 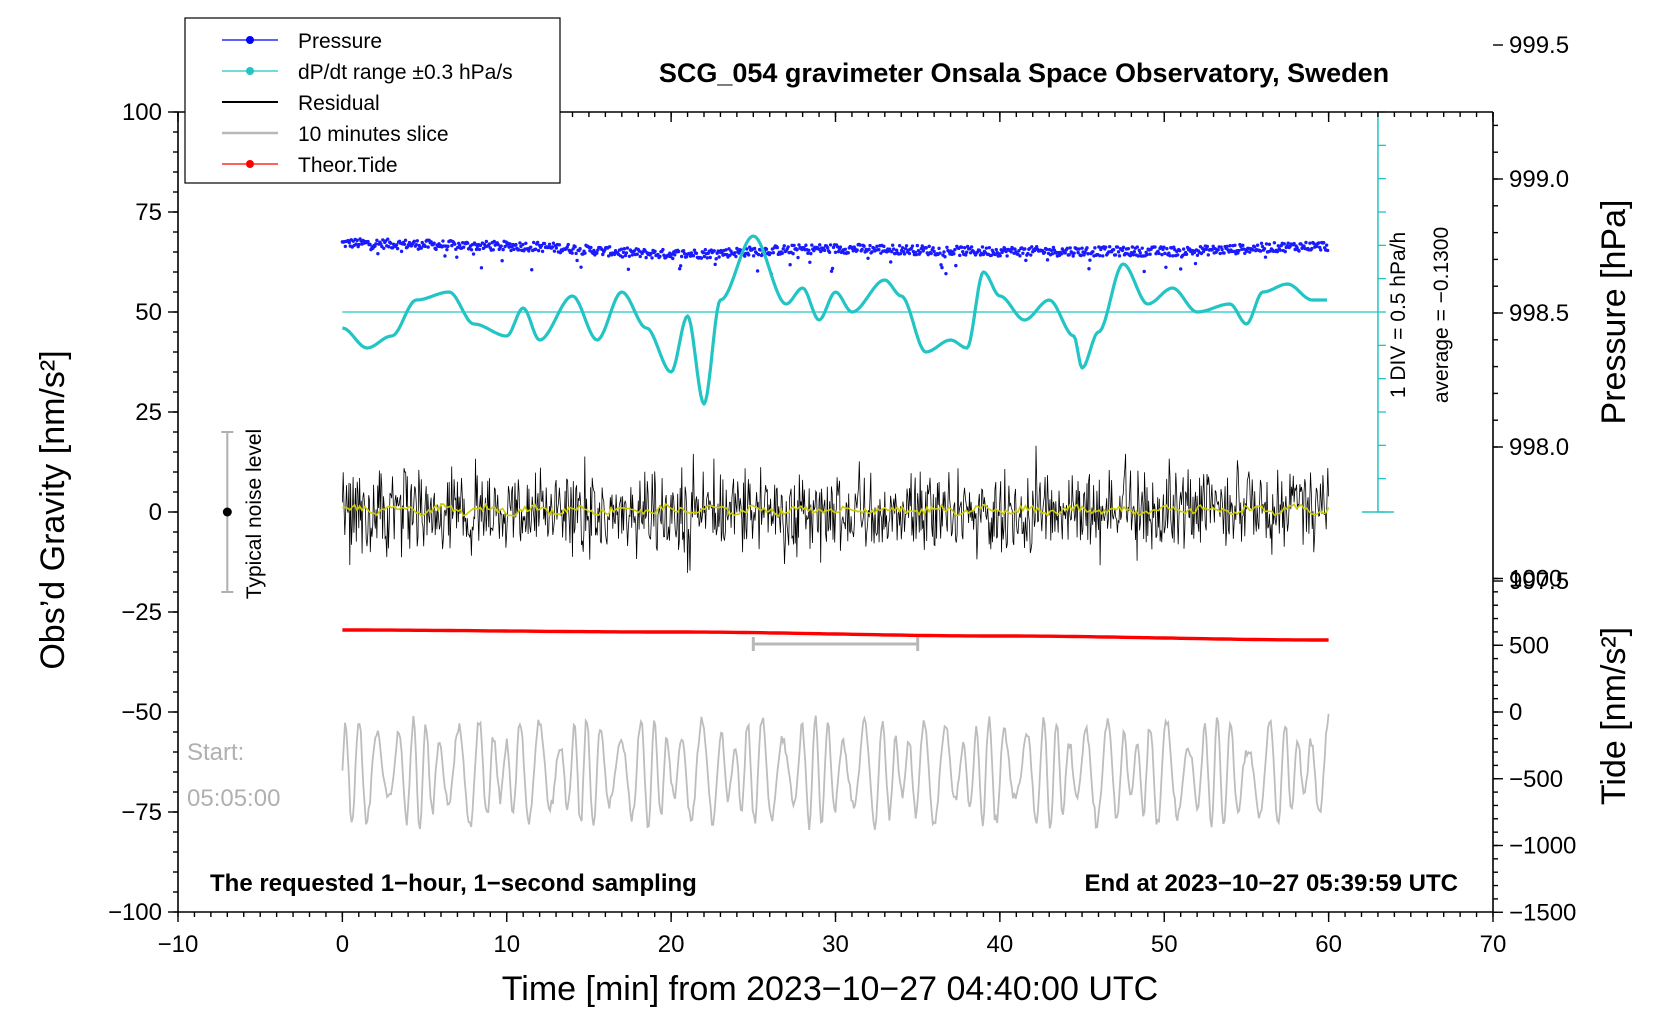 What do you see at coordinates (141, 812) in the screenshot?
I see `y-tick-label: −75` at bounding box center [141, 812].